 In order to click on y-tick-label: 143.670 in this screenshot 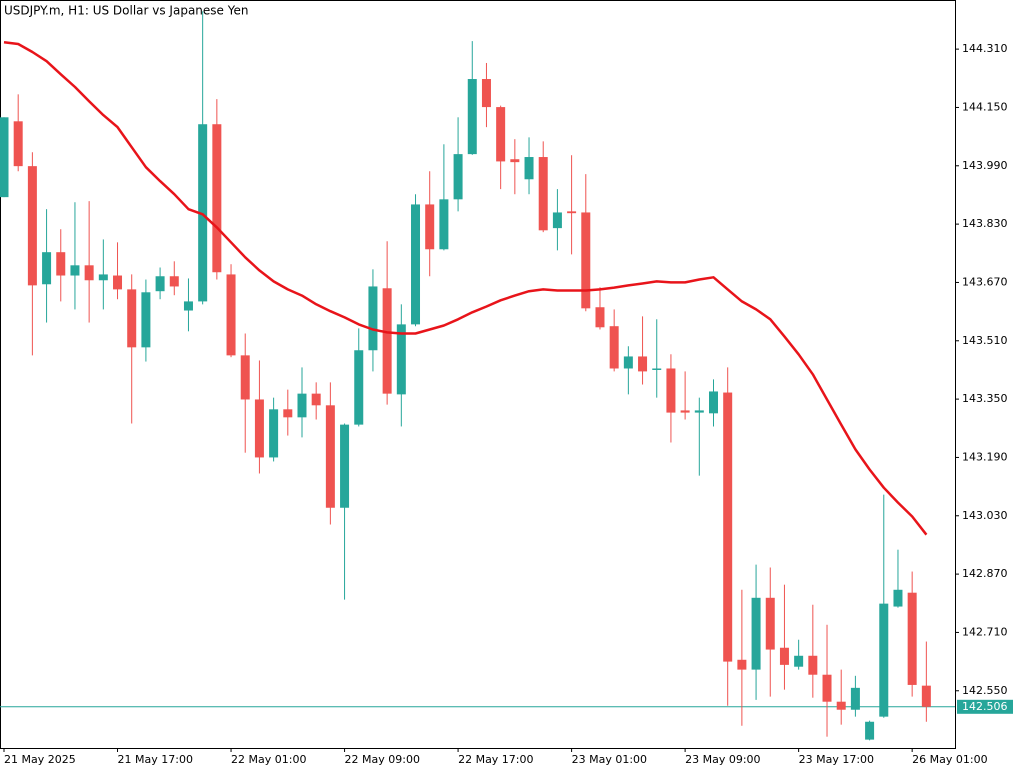, I will do `click(985, 281)`.